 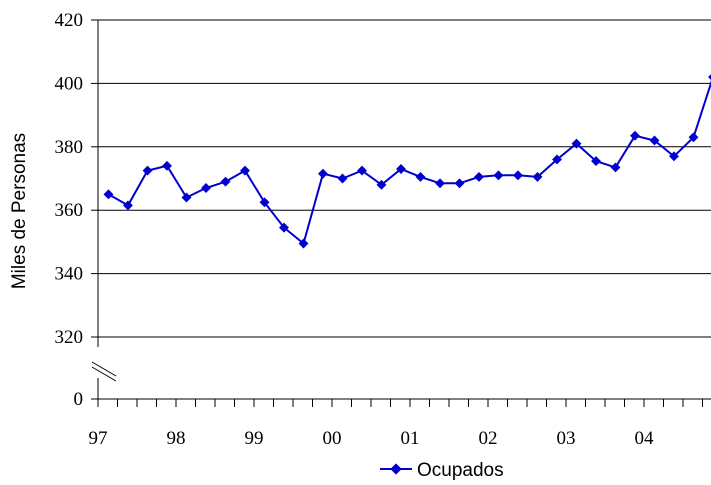 What do you see at coordinates (566, 438) in the screenshot?
I see `x-tick-label: 03` at bounding box center [566, 438].